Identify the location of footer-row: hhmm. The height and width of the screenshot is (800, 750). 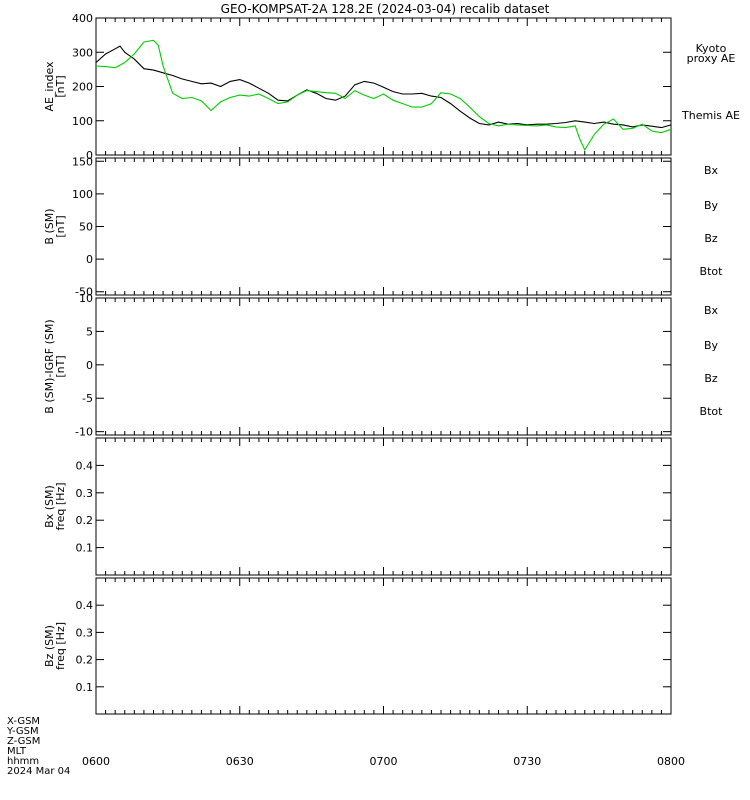
(23, 761).